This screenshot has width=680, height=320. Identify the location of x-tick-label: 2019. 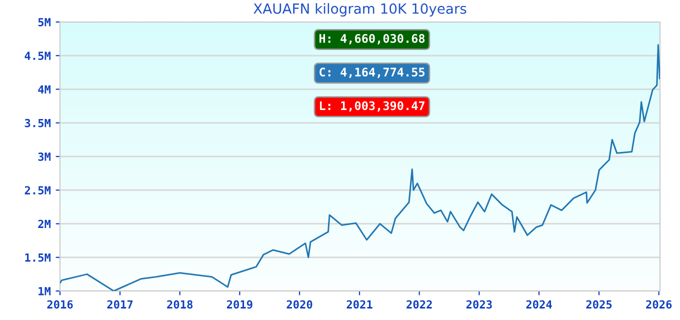
(239, 304).